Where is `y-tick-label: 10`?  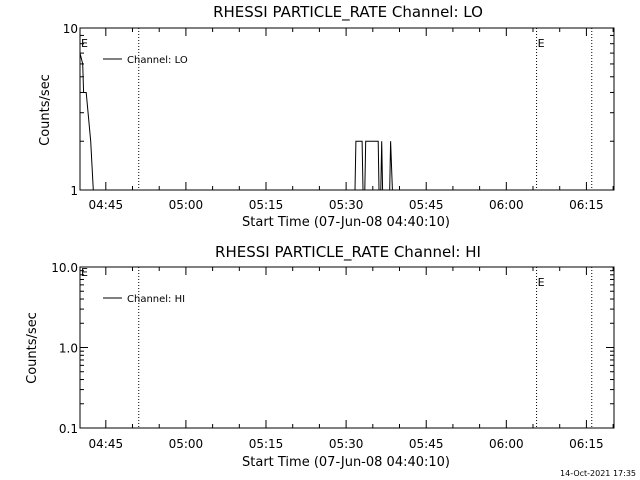
y-tick-label: 10 is located at coordinates (70, 29).